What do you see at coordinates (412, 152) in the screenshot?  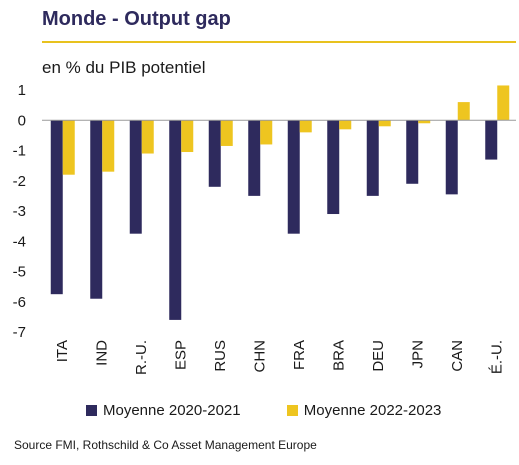 I see `bar-series-1-JPN` at bounding box center [412, 152].